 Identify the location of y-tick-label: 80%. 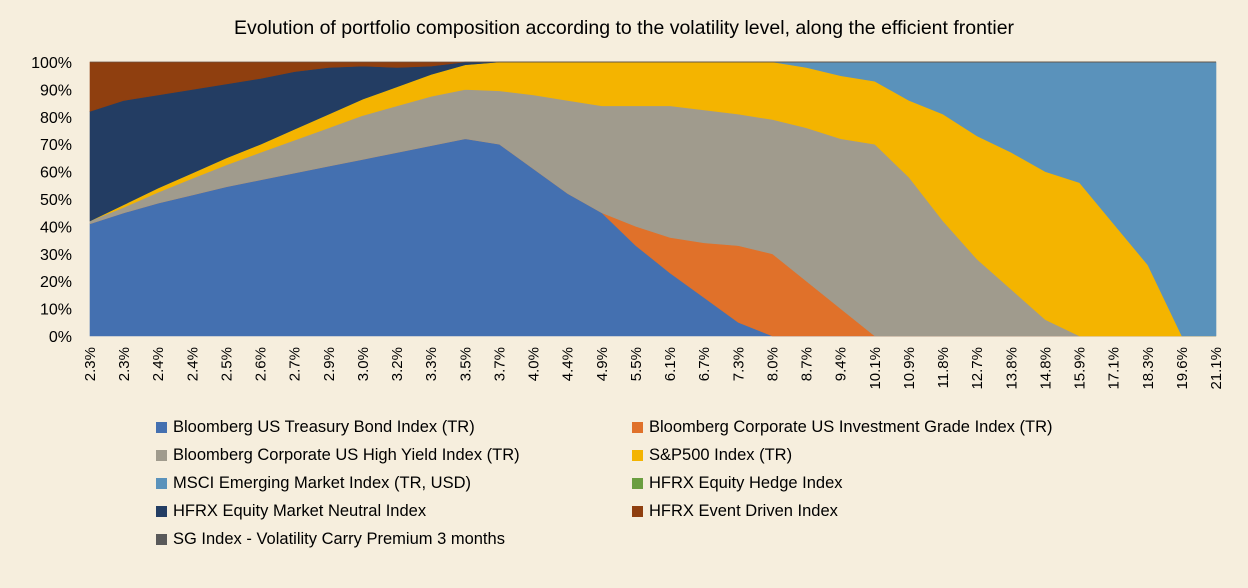
(56, 118).